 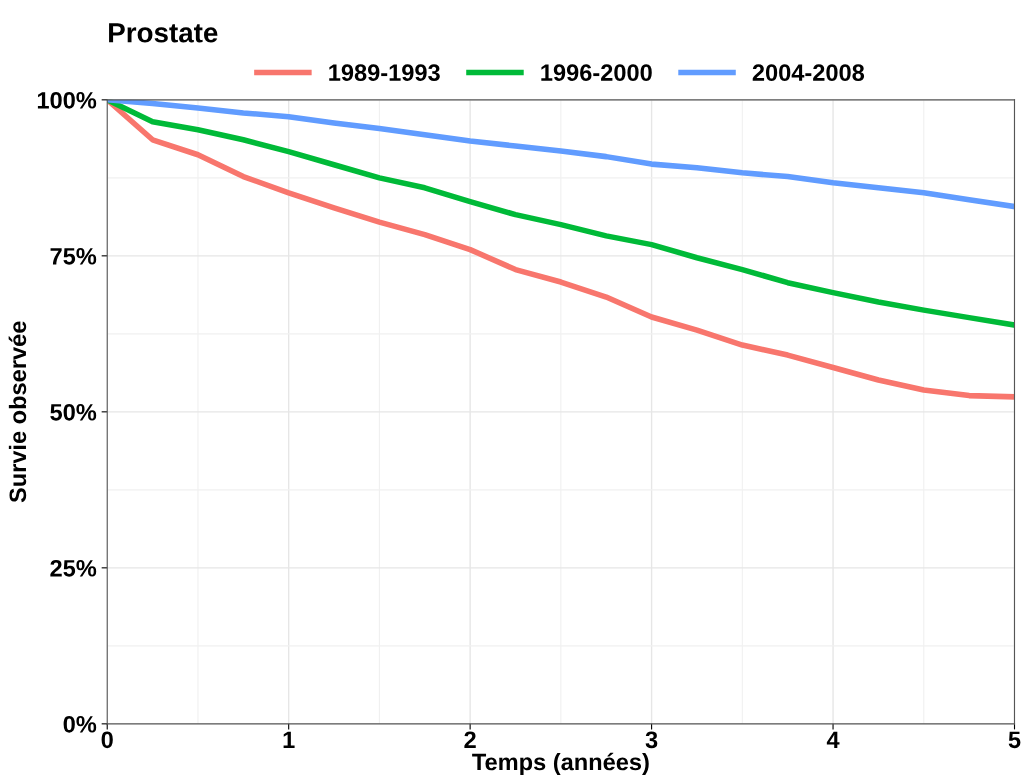 I want to click on y-tick-label: 100%, so click(x=67, y=100).